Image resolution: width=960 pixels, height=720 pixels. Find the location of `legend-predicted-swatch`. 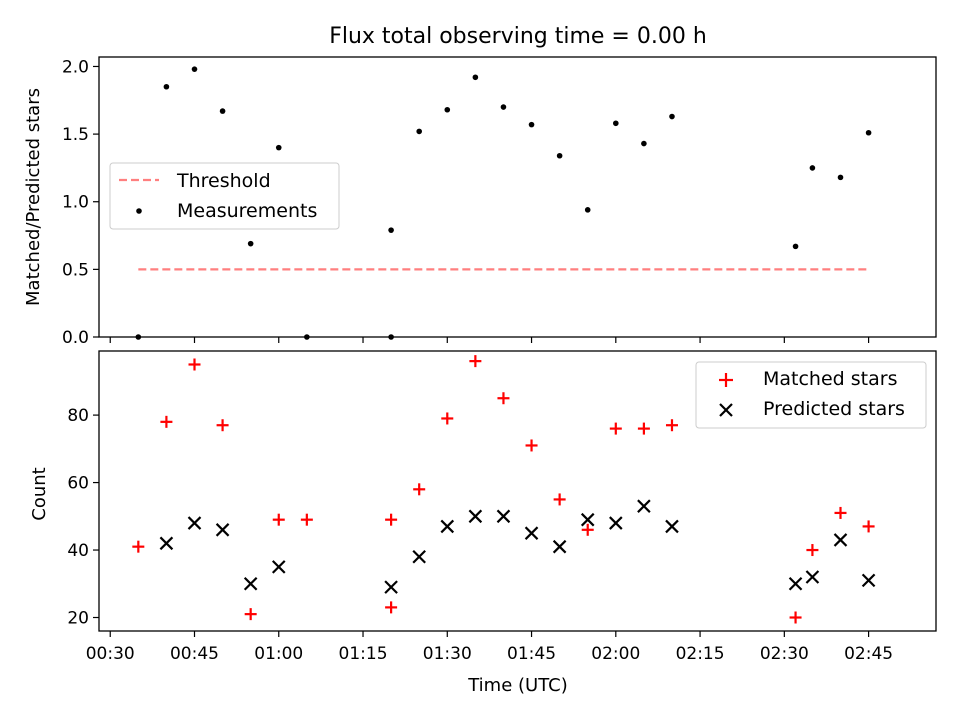

legend-predicted-swatch is located at coordinates (726, 410).